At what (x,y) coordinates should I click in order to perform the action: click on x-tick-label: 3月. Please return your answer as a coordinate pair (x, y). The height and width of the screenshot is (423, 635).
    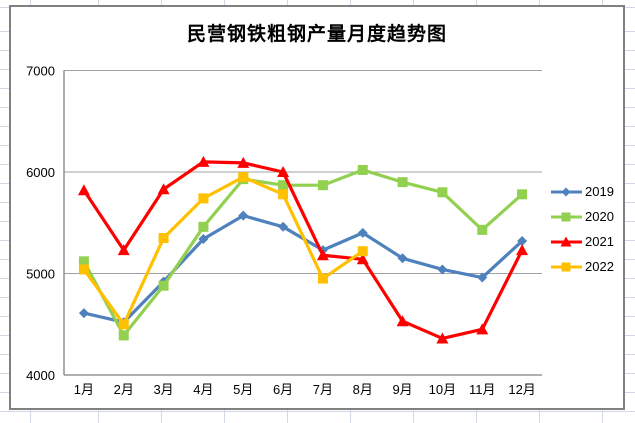
    Looking at the image, I should click on (163, 389).